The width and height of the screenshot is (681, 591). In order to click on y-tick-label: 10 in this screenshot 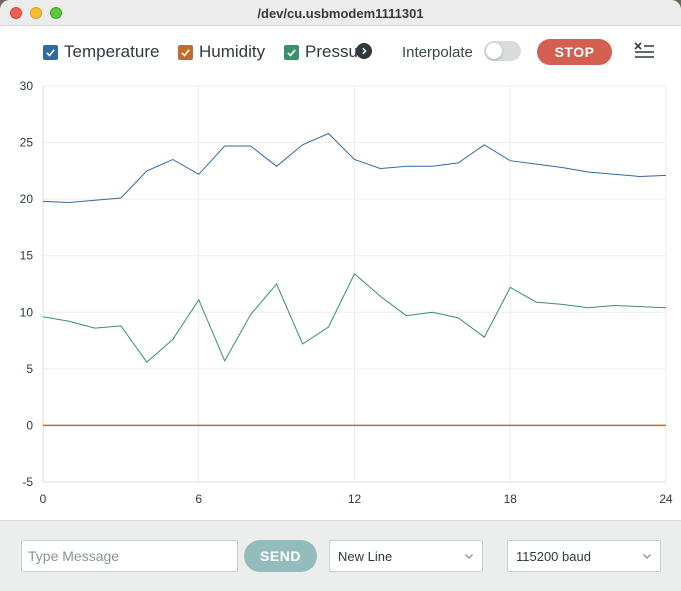, I will do `click(27, 312)`.